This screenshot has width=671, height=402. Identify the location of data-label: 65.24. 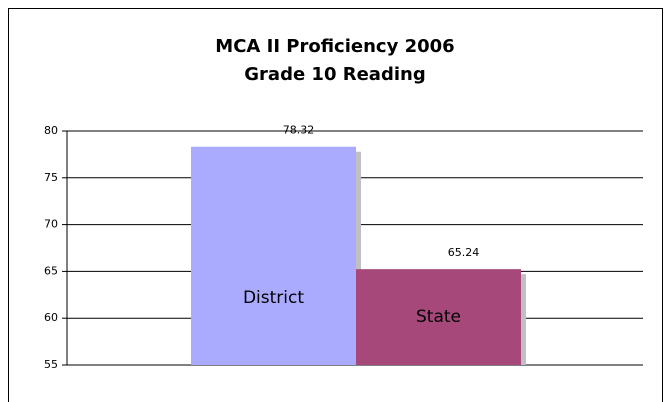
(464, 252).